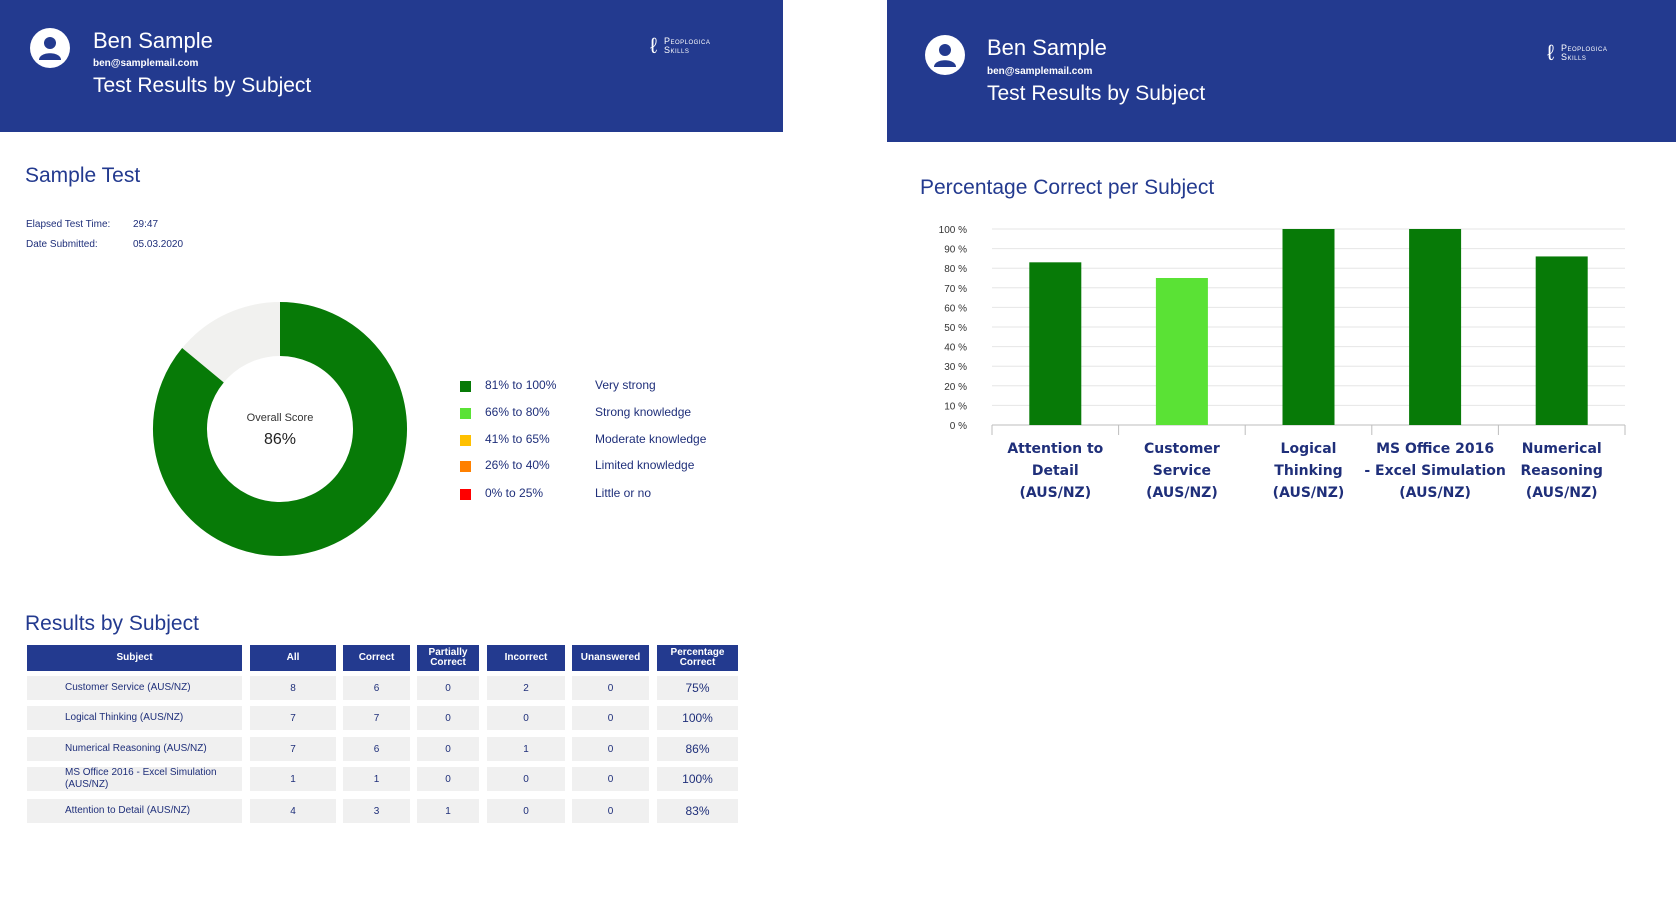 Image resolution: width=1676 pixels, height=923 pixels. I want to click on date-submitted-label: Date Submitted:, so click(62, 244).